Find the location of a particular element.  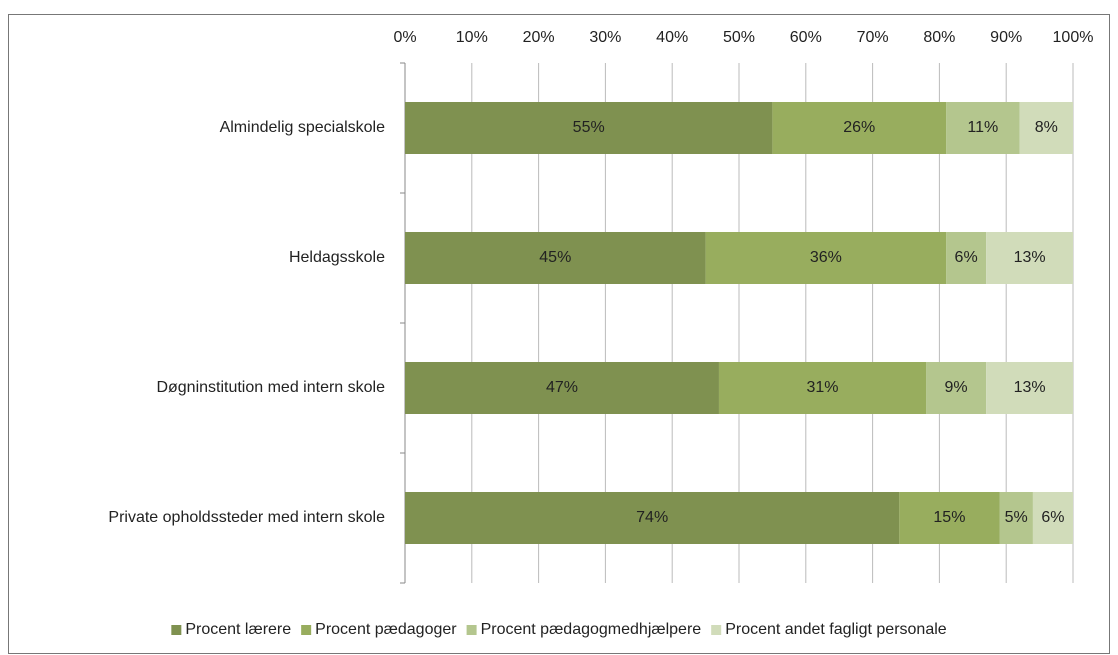

x-tick-label: 70% is located at coordinates (873, 37).